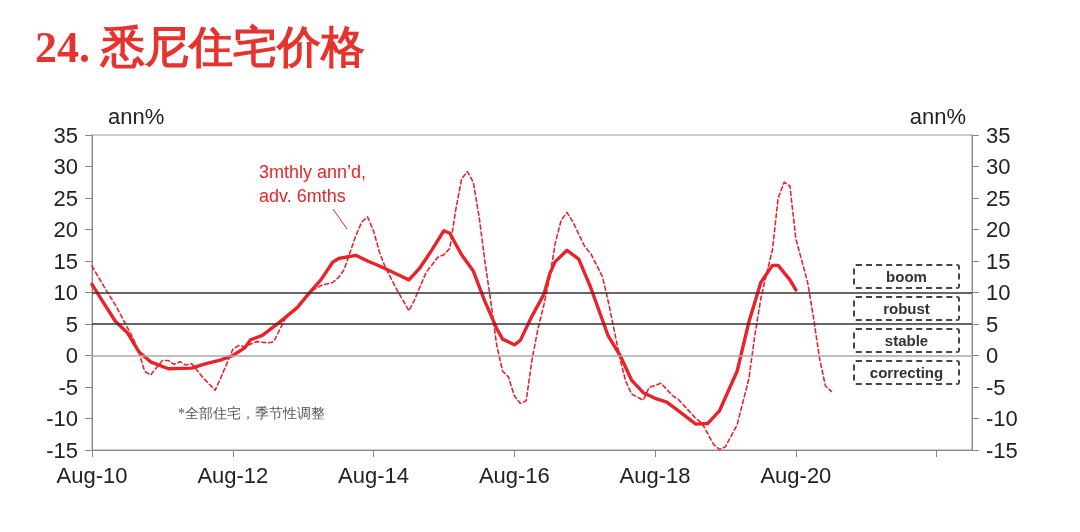 The image size is (1080, 532). Describe the element at coordinates (65, 292) in the screenshot. I see `y-tick-label: 10` at that location.